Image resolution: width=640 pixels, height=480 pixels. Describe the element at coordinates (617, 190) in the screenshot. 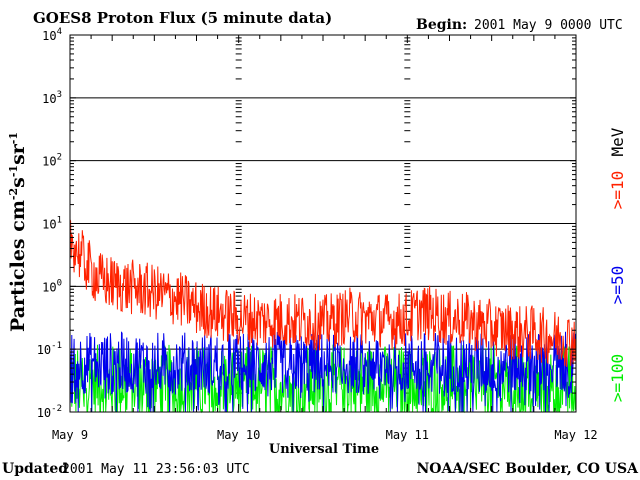

I see `legend-series-10: >=10` at that location.